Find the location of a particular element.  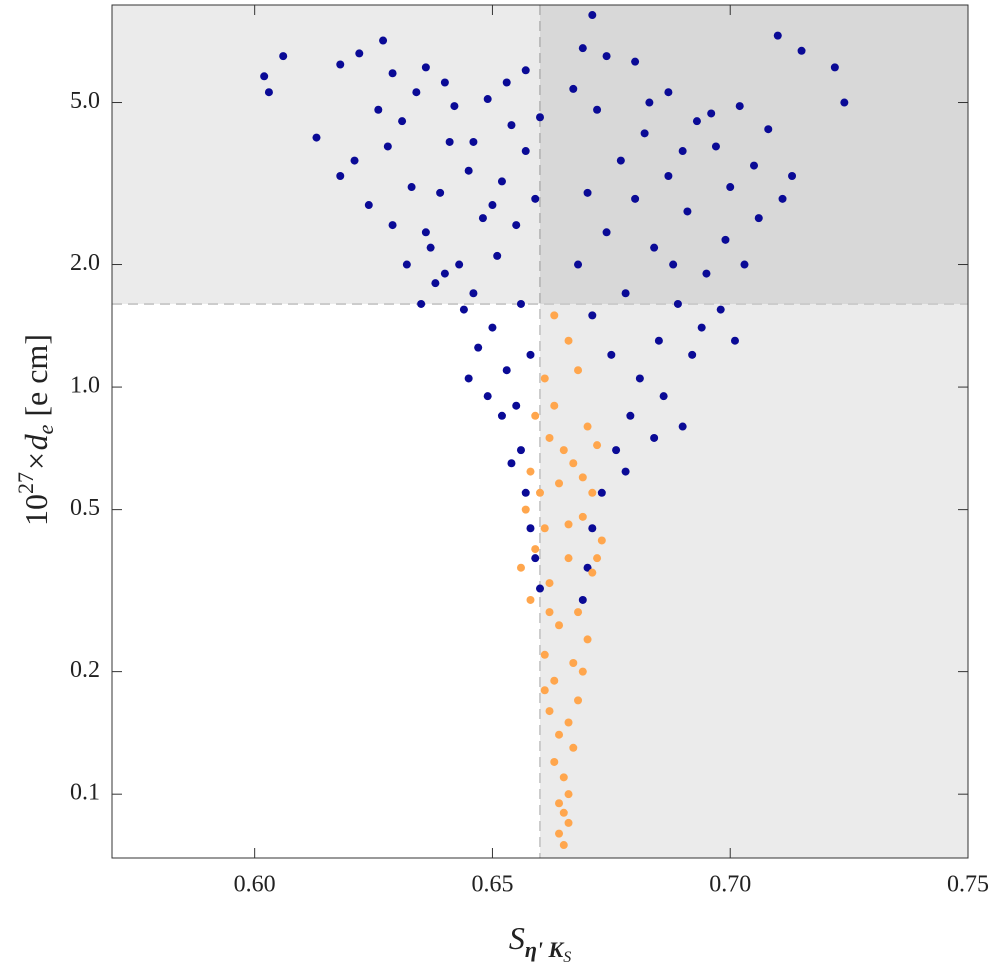

y-label-tail: [e cm] is located at coordinates (36, 379).